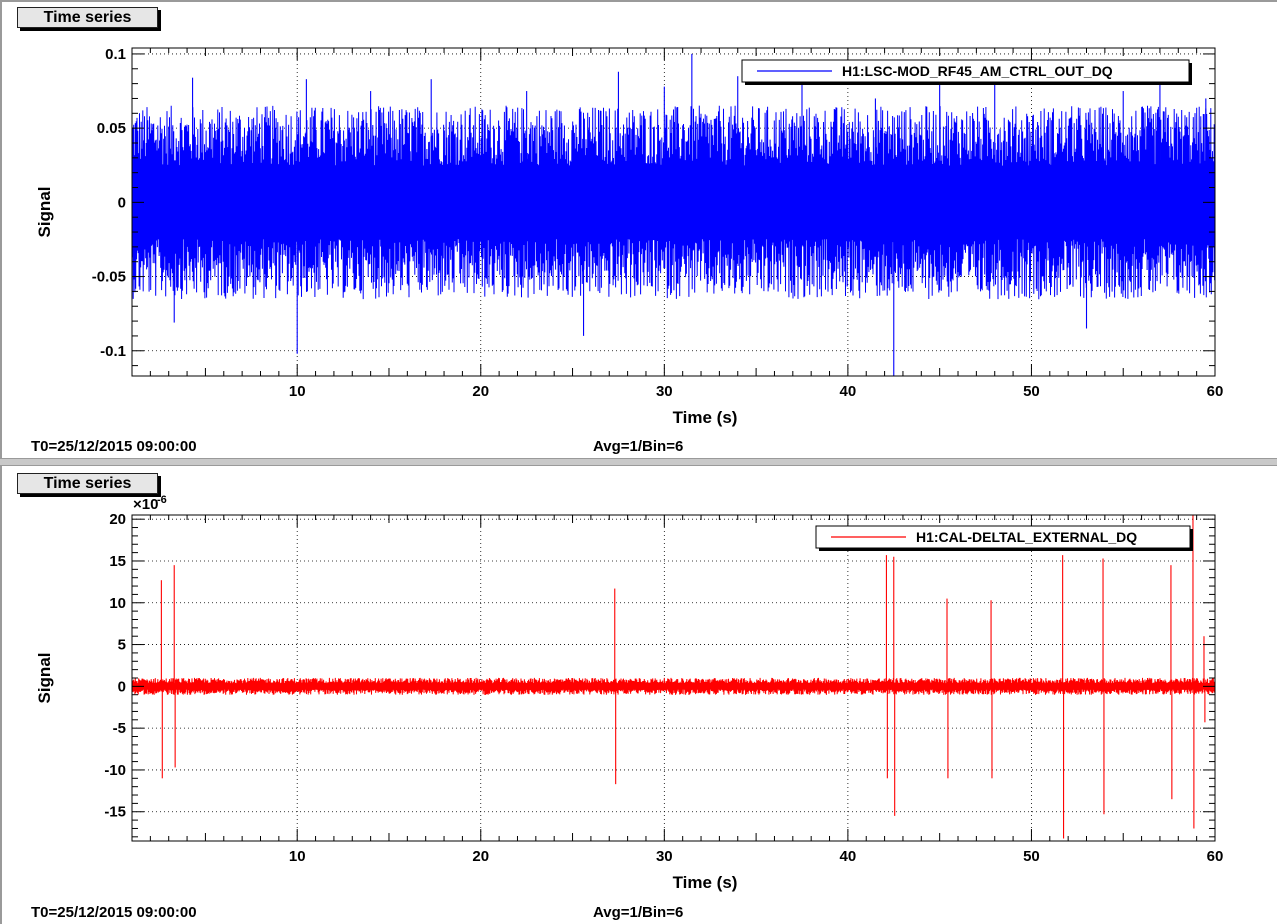 The height and width of the screenshot is (924, 1277). What do you see at coordinates (117, 603) in the screenshot?
I see `y-tick-label: 10` at bounding box center [117, 603].